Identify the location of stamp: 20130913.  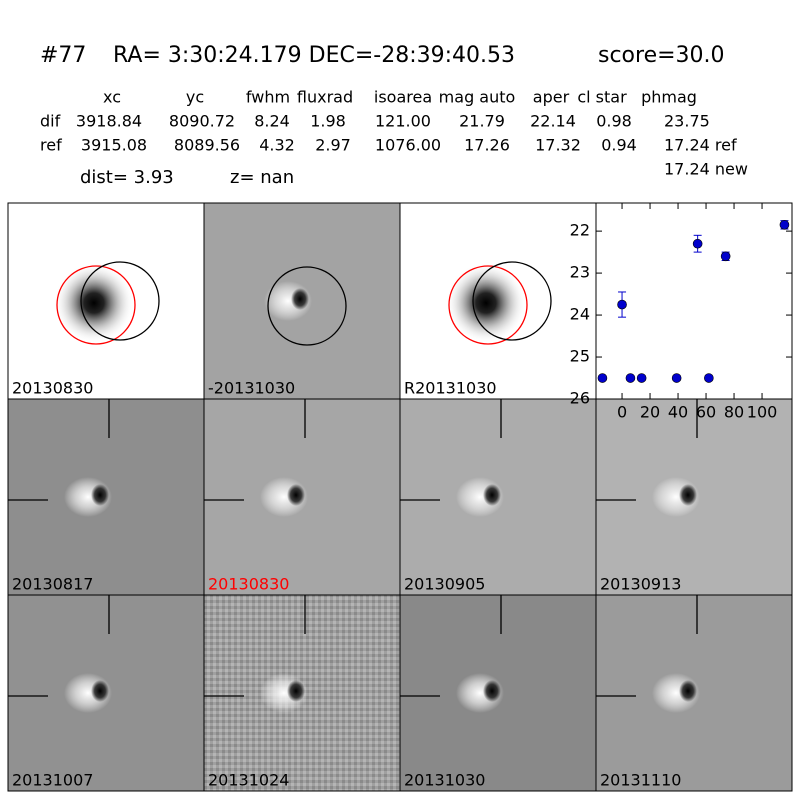
(694, 497).